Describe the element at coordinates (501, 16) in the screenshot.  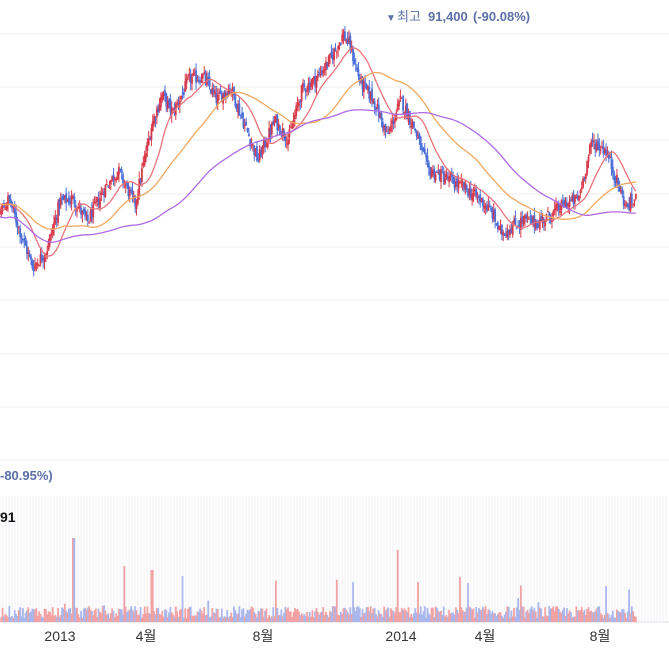
I see `high-annotation-pct: (-90.08%)` at that location.